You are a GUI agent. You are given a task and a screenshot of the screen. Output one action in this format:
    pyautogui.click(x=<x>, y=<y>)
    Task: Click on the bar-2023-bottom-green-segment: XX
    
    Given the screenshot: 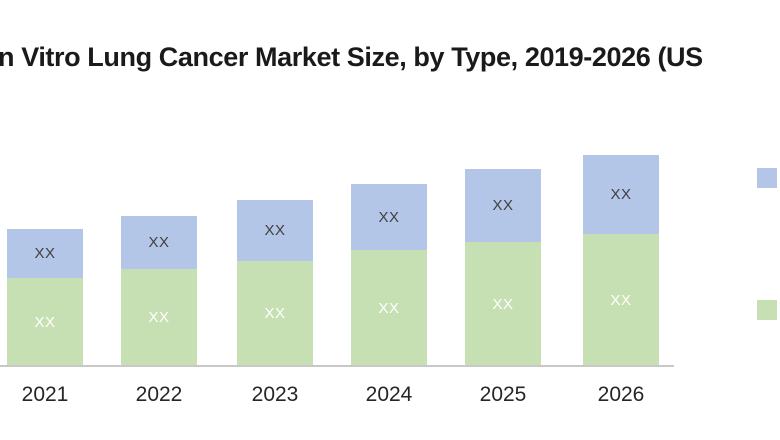 What is the action you would take?
    pyautogui.click(x=275, y=313)
    